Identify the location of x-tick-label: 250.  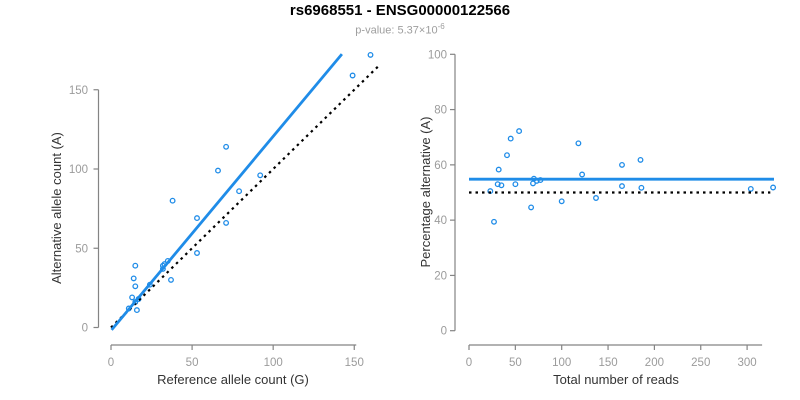
(700, 363).